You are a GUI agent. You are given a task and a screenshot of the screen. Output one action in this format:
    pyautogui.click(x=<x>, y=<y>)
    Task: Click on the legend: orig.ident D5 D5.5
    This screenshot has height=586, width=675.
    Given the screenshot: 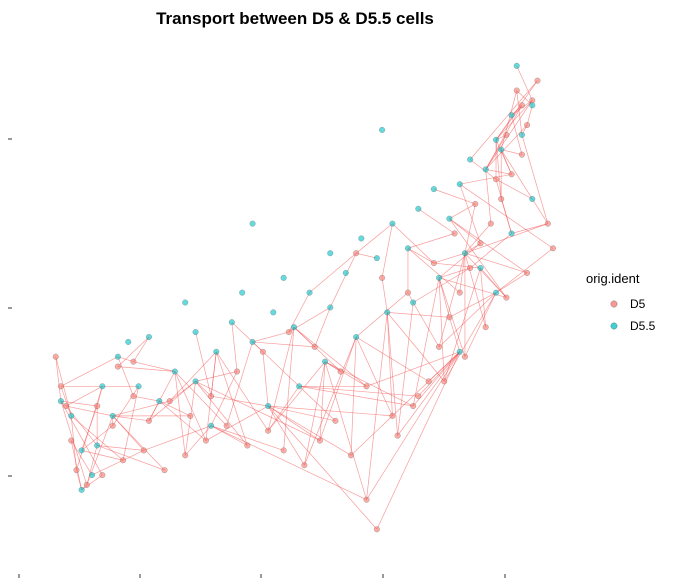 What is the action you would take?
    pyautogui.click(x=621, y=302)
    